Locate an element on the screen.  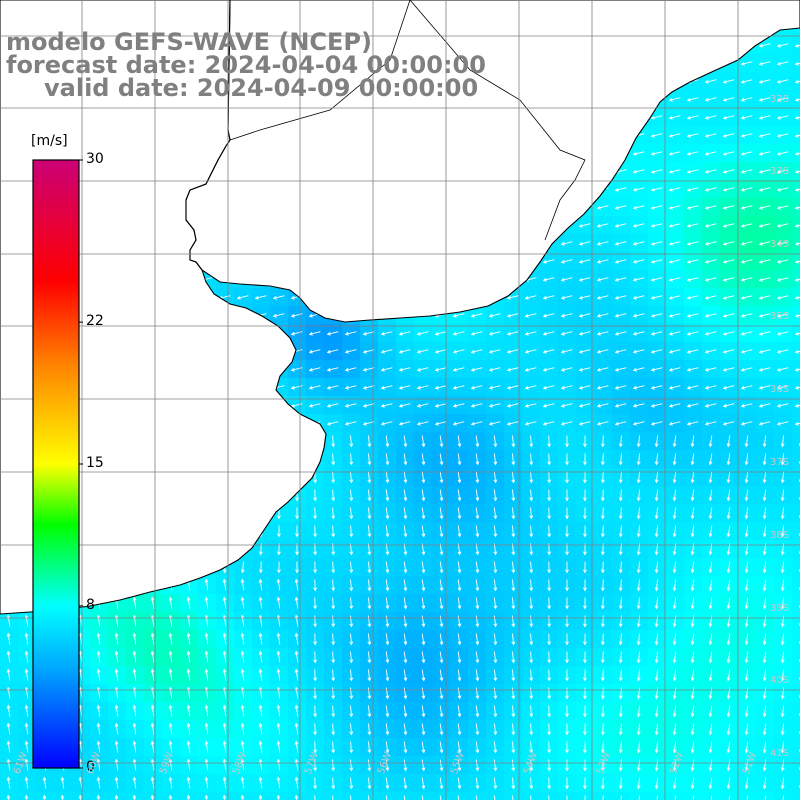
latitude-label: 39S is located at coordinates (780, 608).